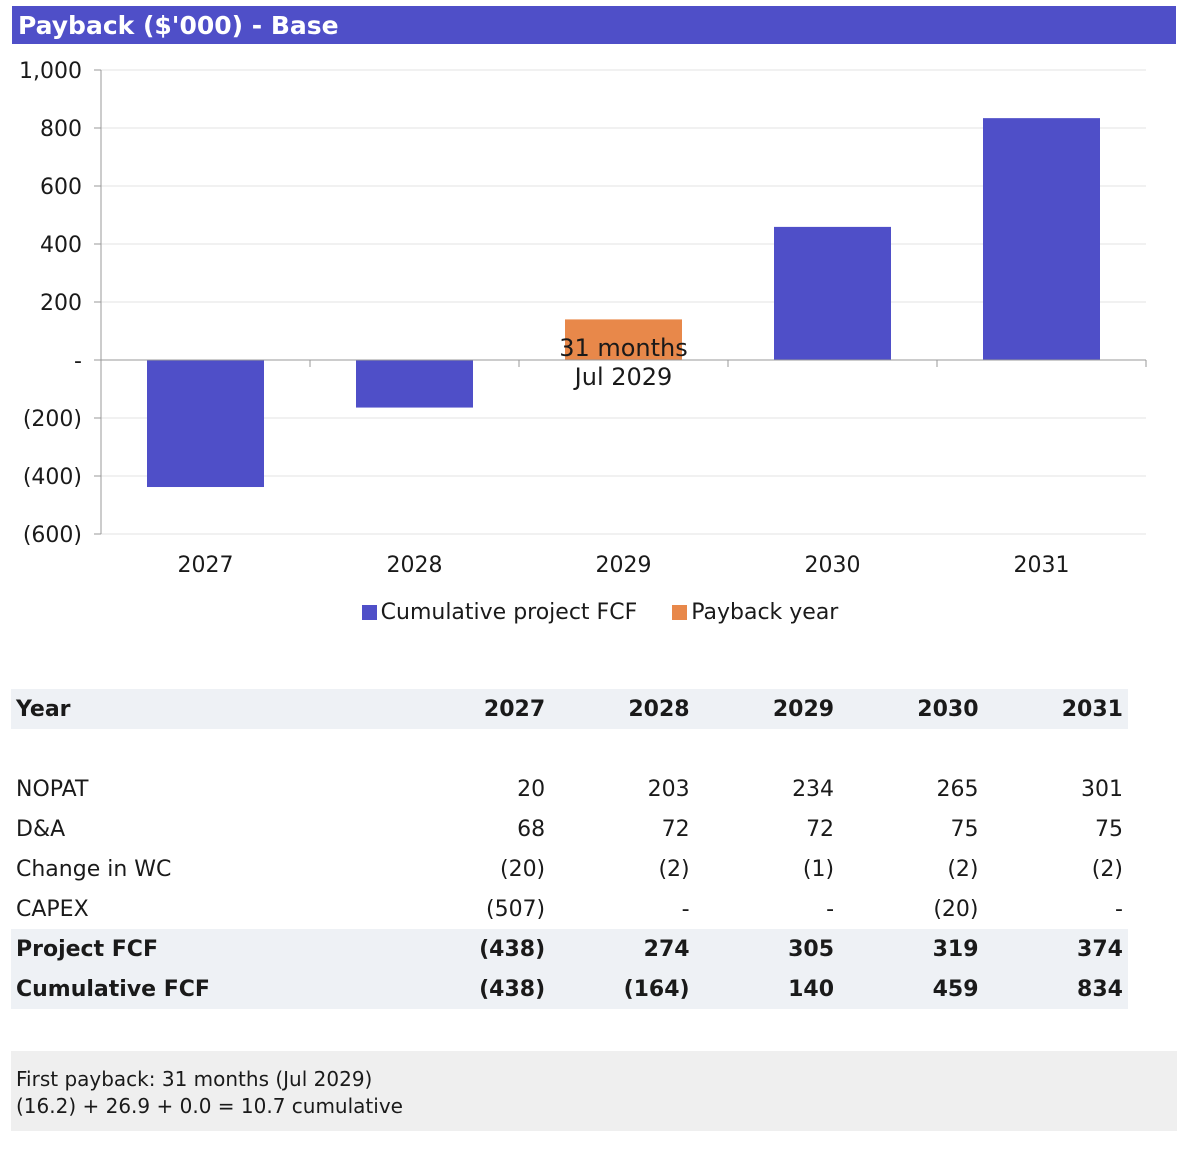 This screenshot has width=1200, height=1172. What do you see at coordinates (369, 612) in the screenshot?
I see `legend-swatch-cumulative` at bounding box center [369, 612].